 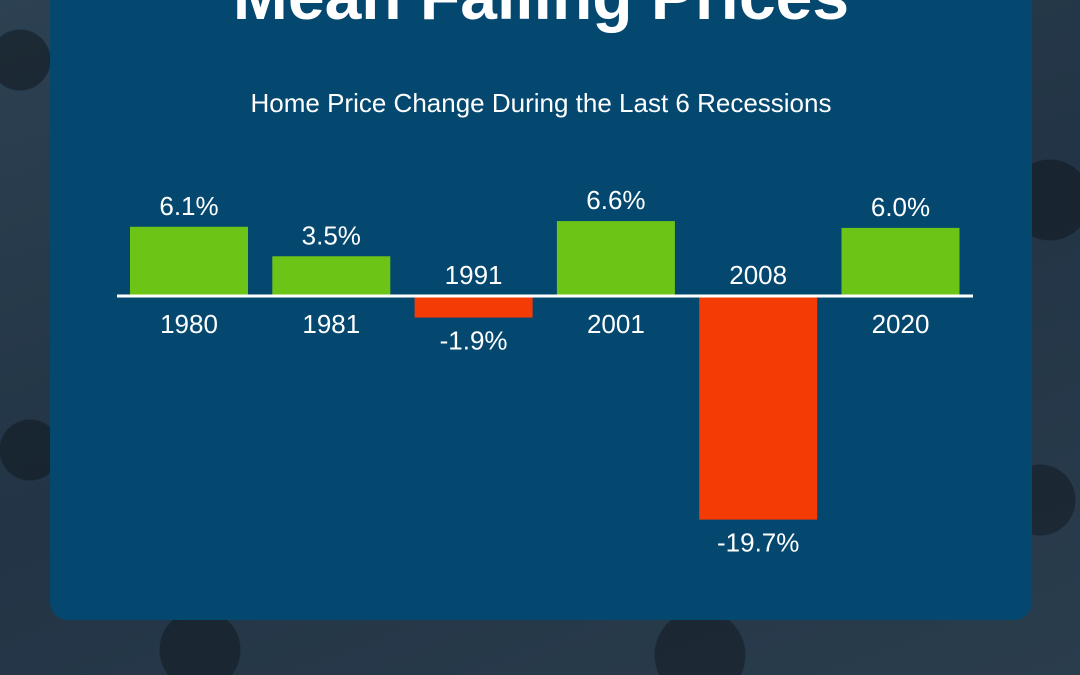 What do you see at coordinates (901, 324) in the screenshot?
I see `category-label: 2020` at bounding box center [901, 324].